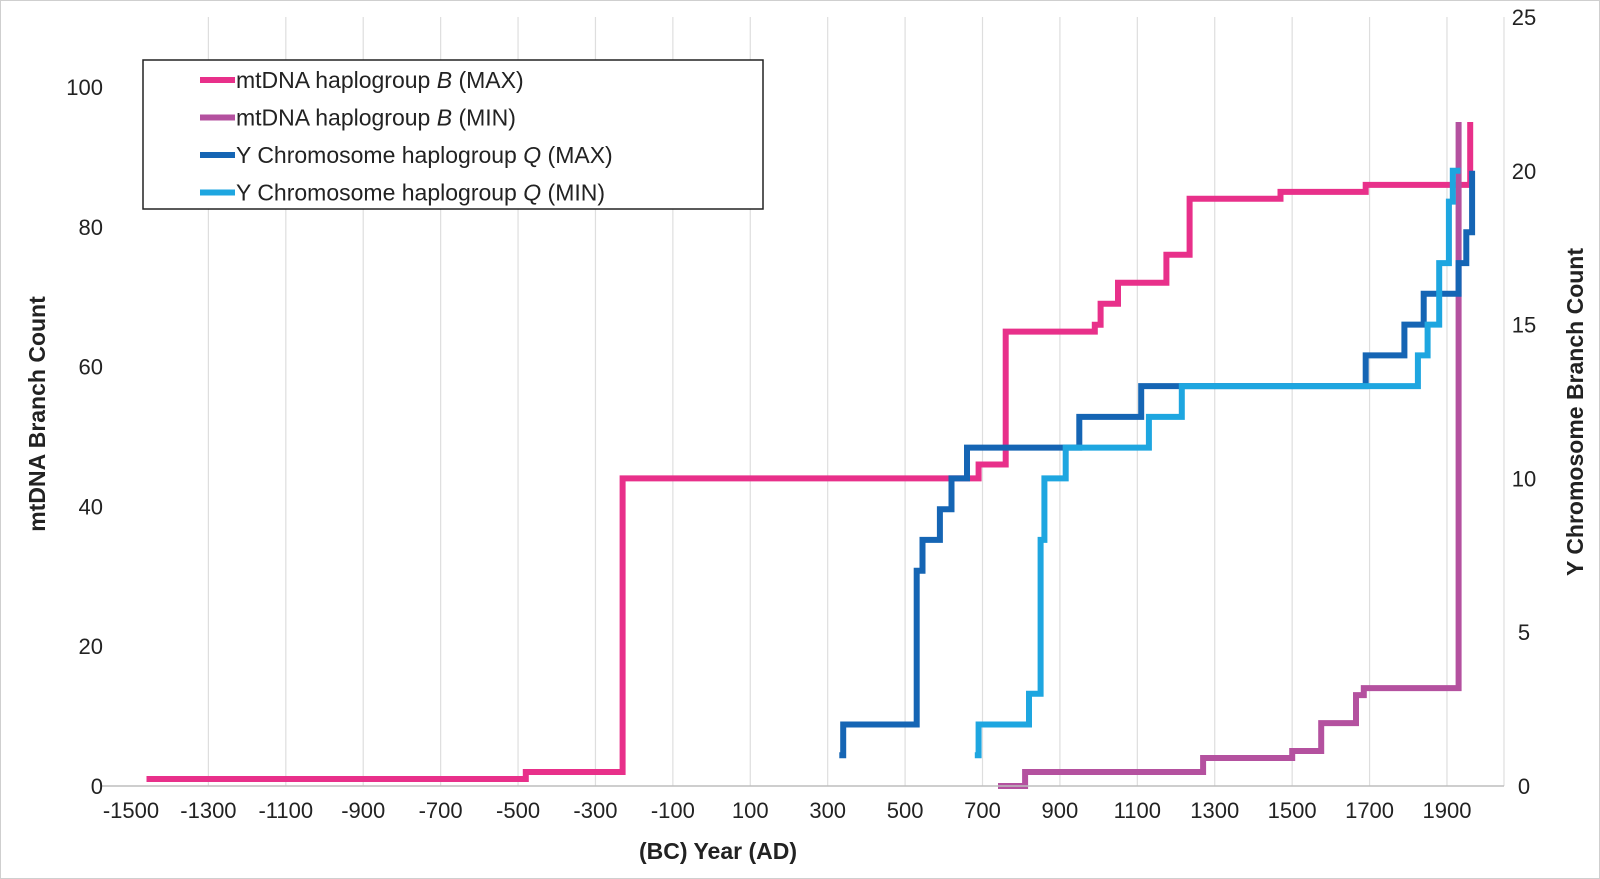 Image resolution: width=1600 pixels, height=879 pixels. I want to click on right-y-tick-label: 5, so click(1524, 632).